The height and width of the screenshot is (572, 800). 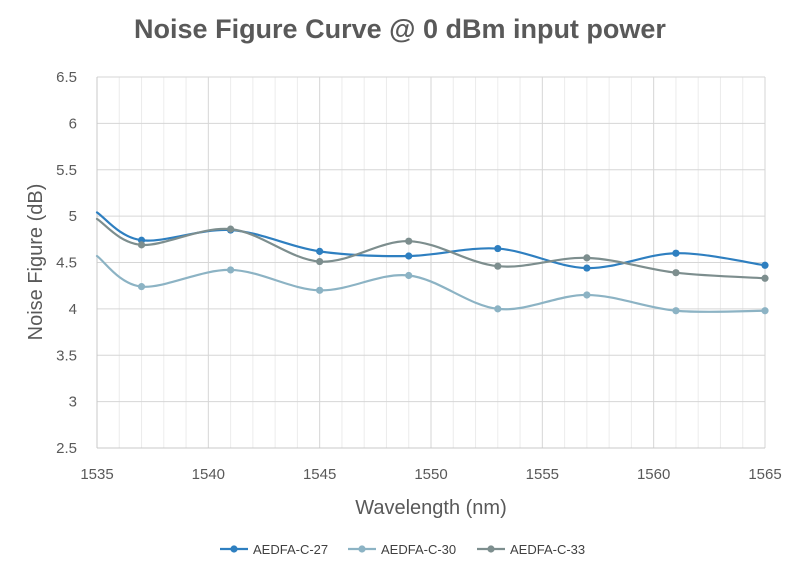 What do you see at coordinates (66, 77) in the screenshot?
I see `y-tick-label: 6.5` at bounding box center [66, 77].